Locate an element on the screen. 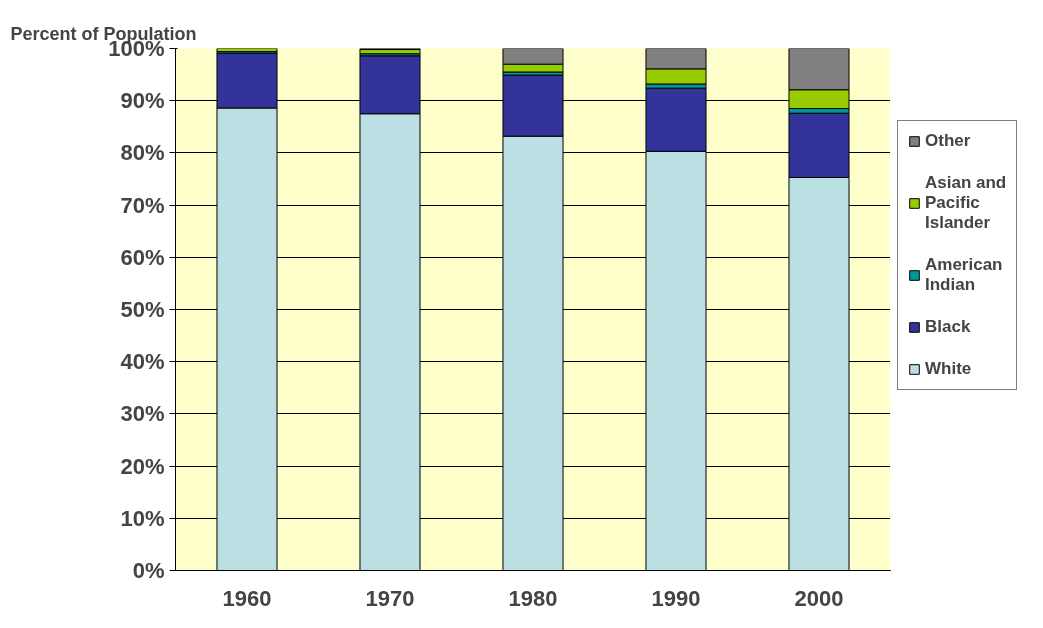 The width and height of the screenshot is (1043, 628). legend-label: American Indian is located at coordinates (964, 275).